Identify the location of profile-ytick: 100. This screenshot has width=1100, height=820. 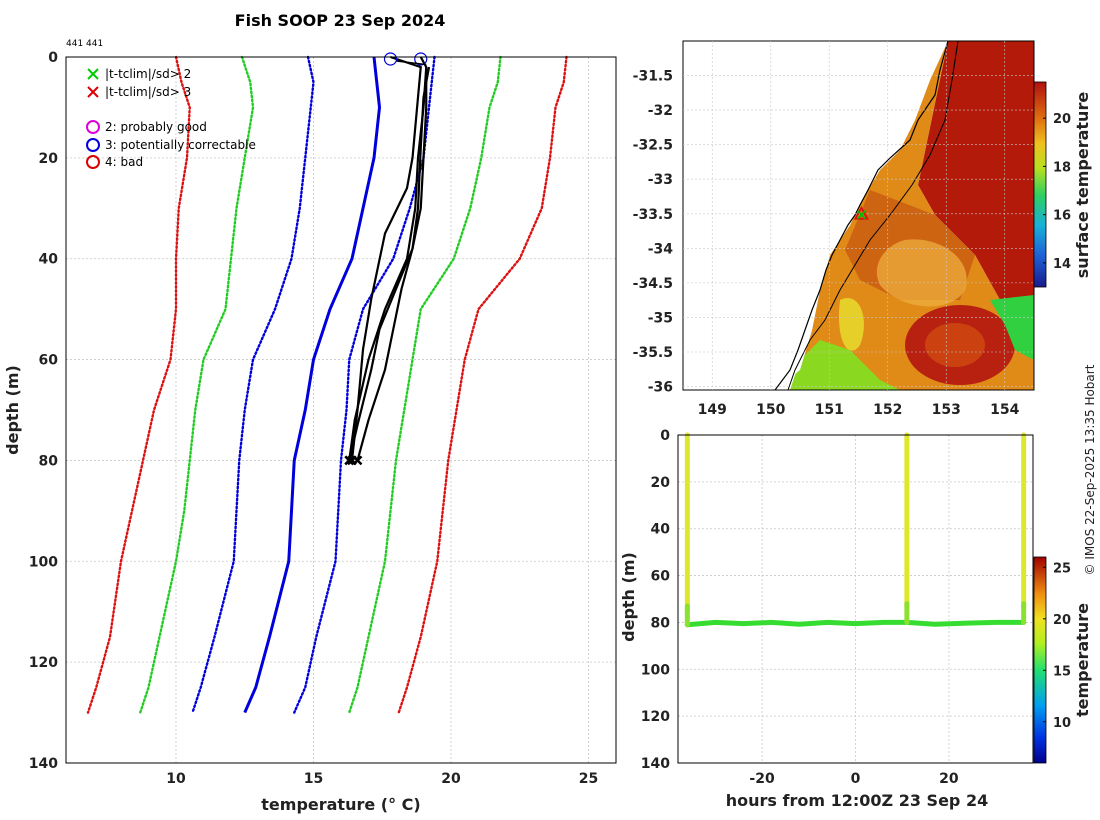
(43, 562).